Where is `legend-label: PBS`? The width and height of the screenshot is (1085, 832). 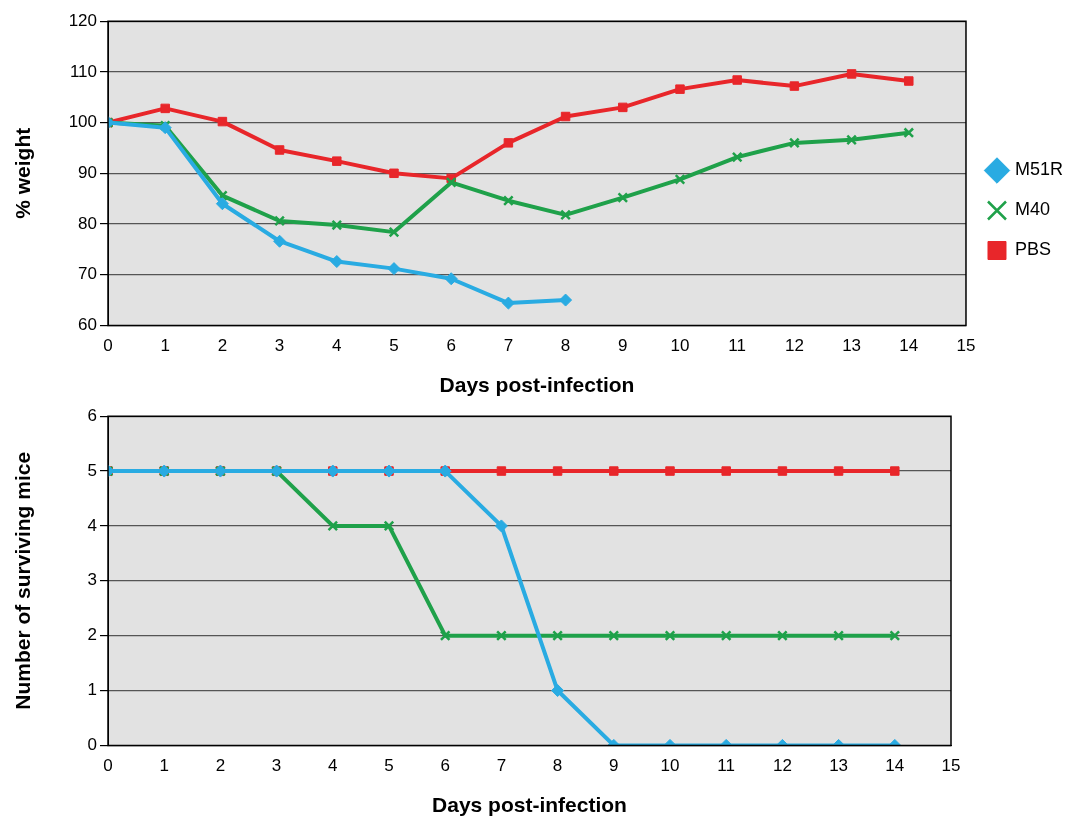
legend-label: PBS is located at coordinates (1033, 249).